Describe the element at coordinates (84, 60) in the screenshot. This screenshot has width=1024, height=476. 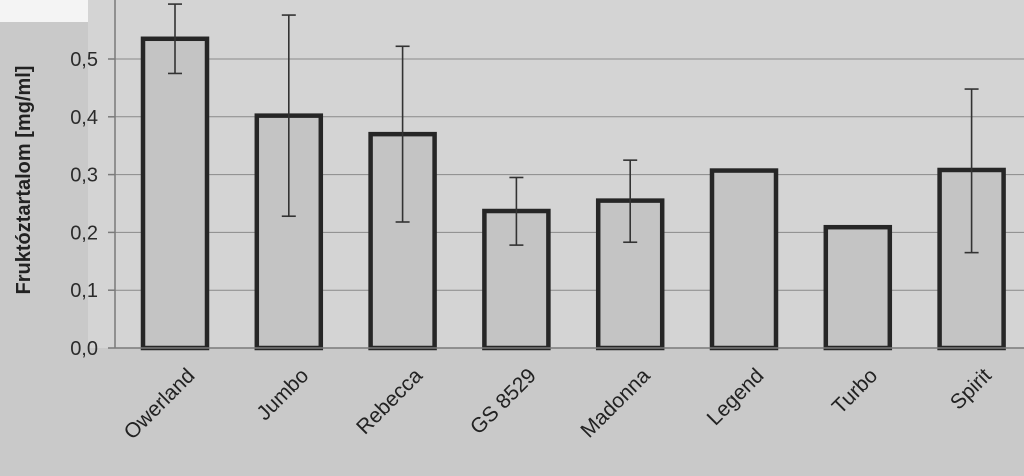
I see `y-tick-label: 0,5` at that location.